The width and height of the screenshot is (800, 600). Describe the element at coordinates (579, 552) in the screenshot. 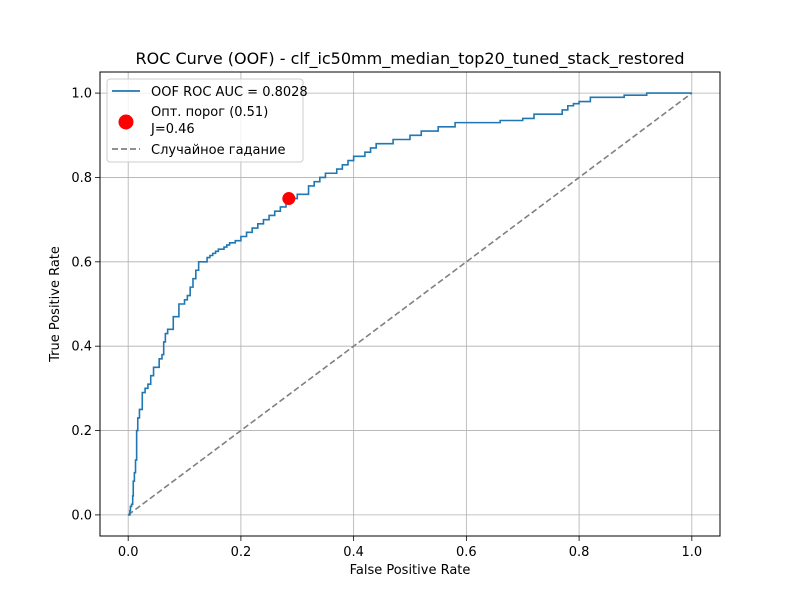

I see `x-tick-label: 0.8` at that location.